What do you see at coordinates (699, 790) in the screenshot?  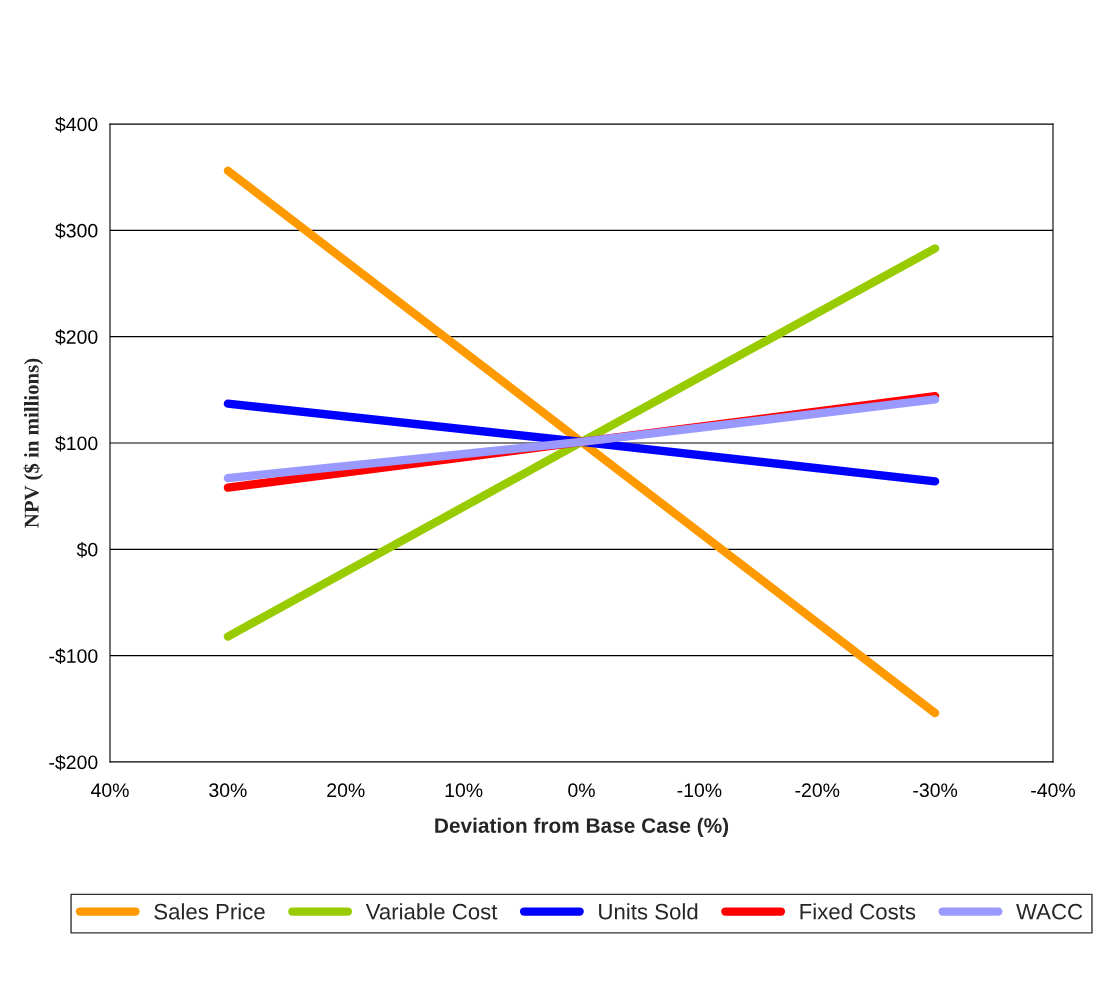 I see `x-tick-label: -10%` at bounding box center [699, 790].